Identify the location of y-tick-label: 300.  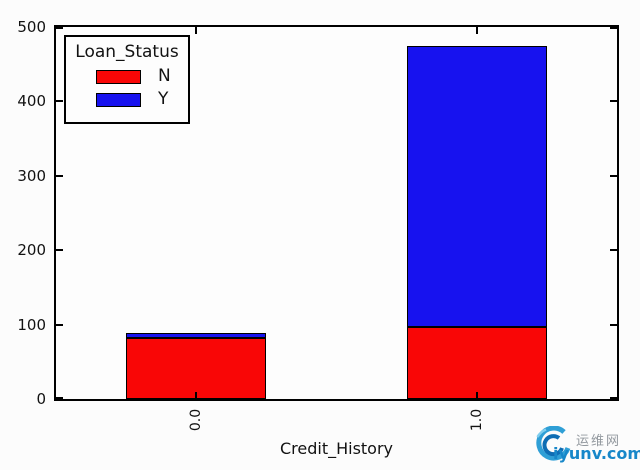
(31, 175).